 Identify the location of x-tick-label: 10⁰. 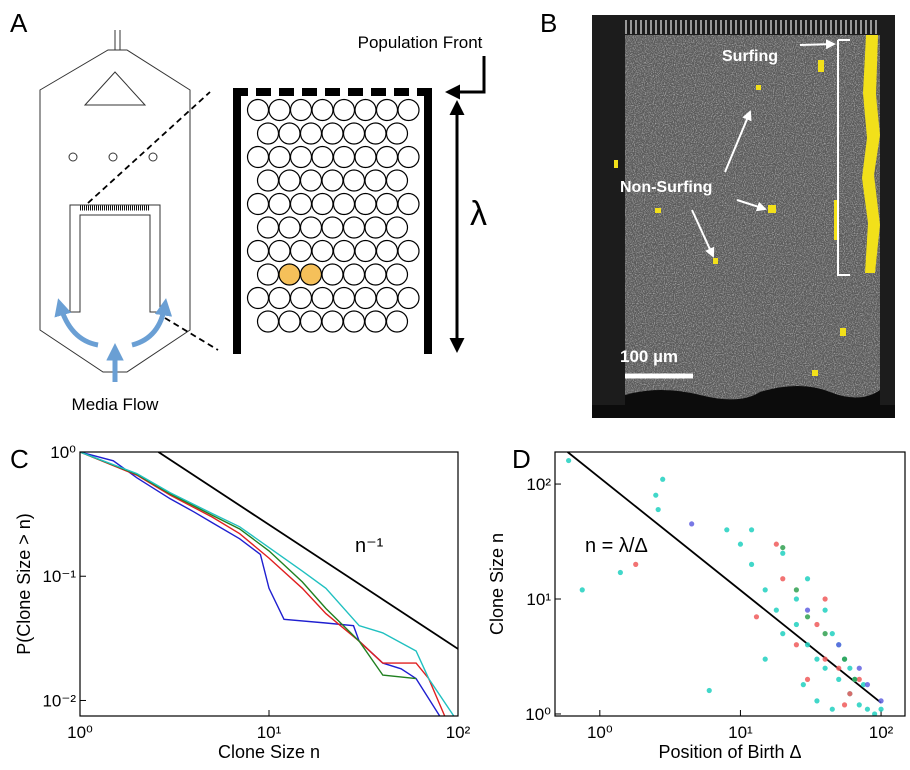
(600, 732).